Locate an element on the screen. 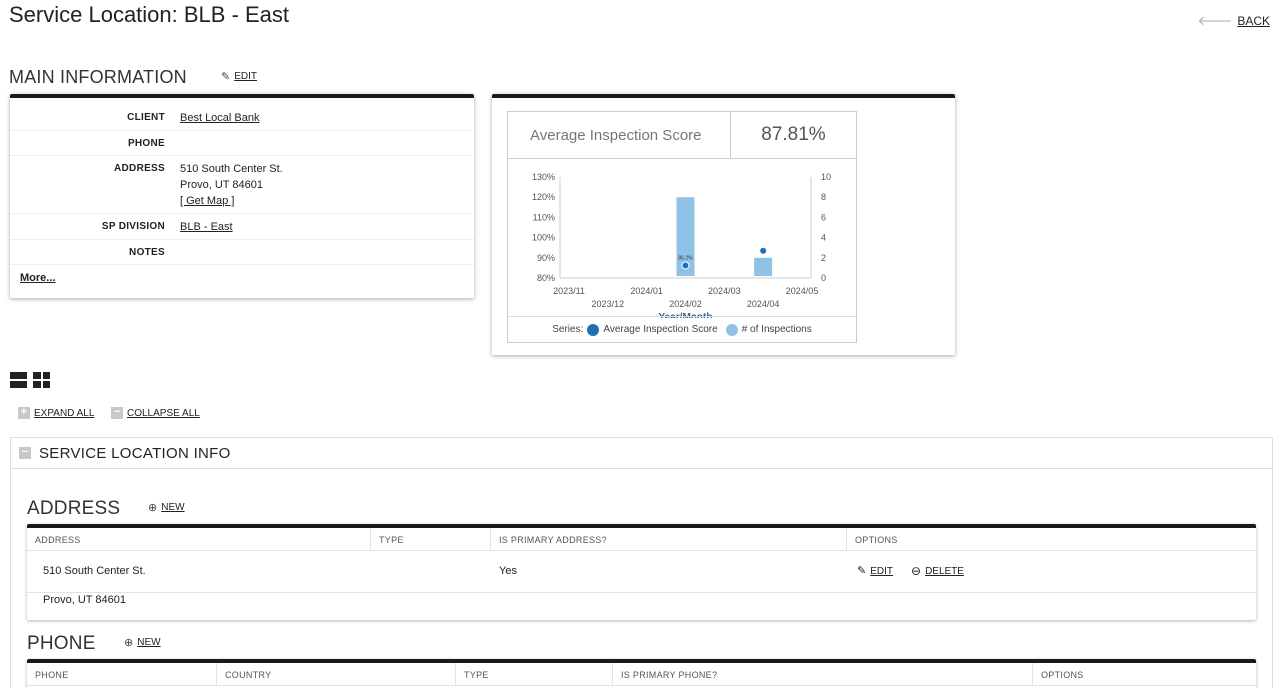  page-title: Service Location: BLB - East is located at coordinates (149, 14).